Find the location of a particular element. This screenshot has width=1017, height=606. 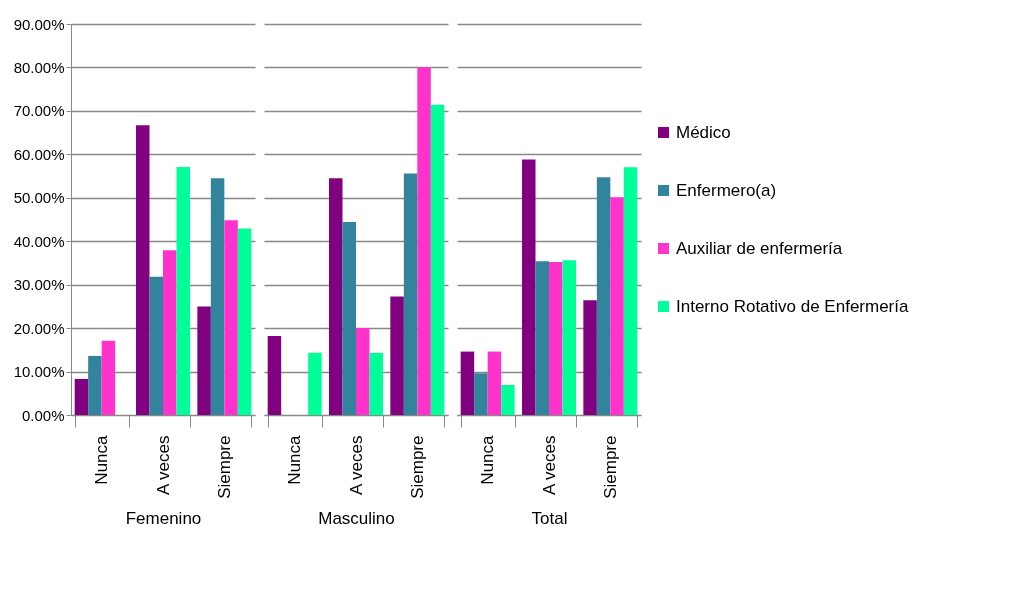

y-tick-label: 80.00% is located at coordinates (39, 67).